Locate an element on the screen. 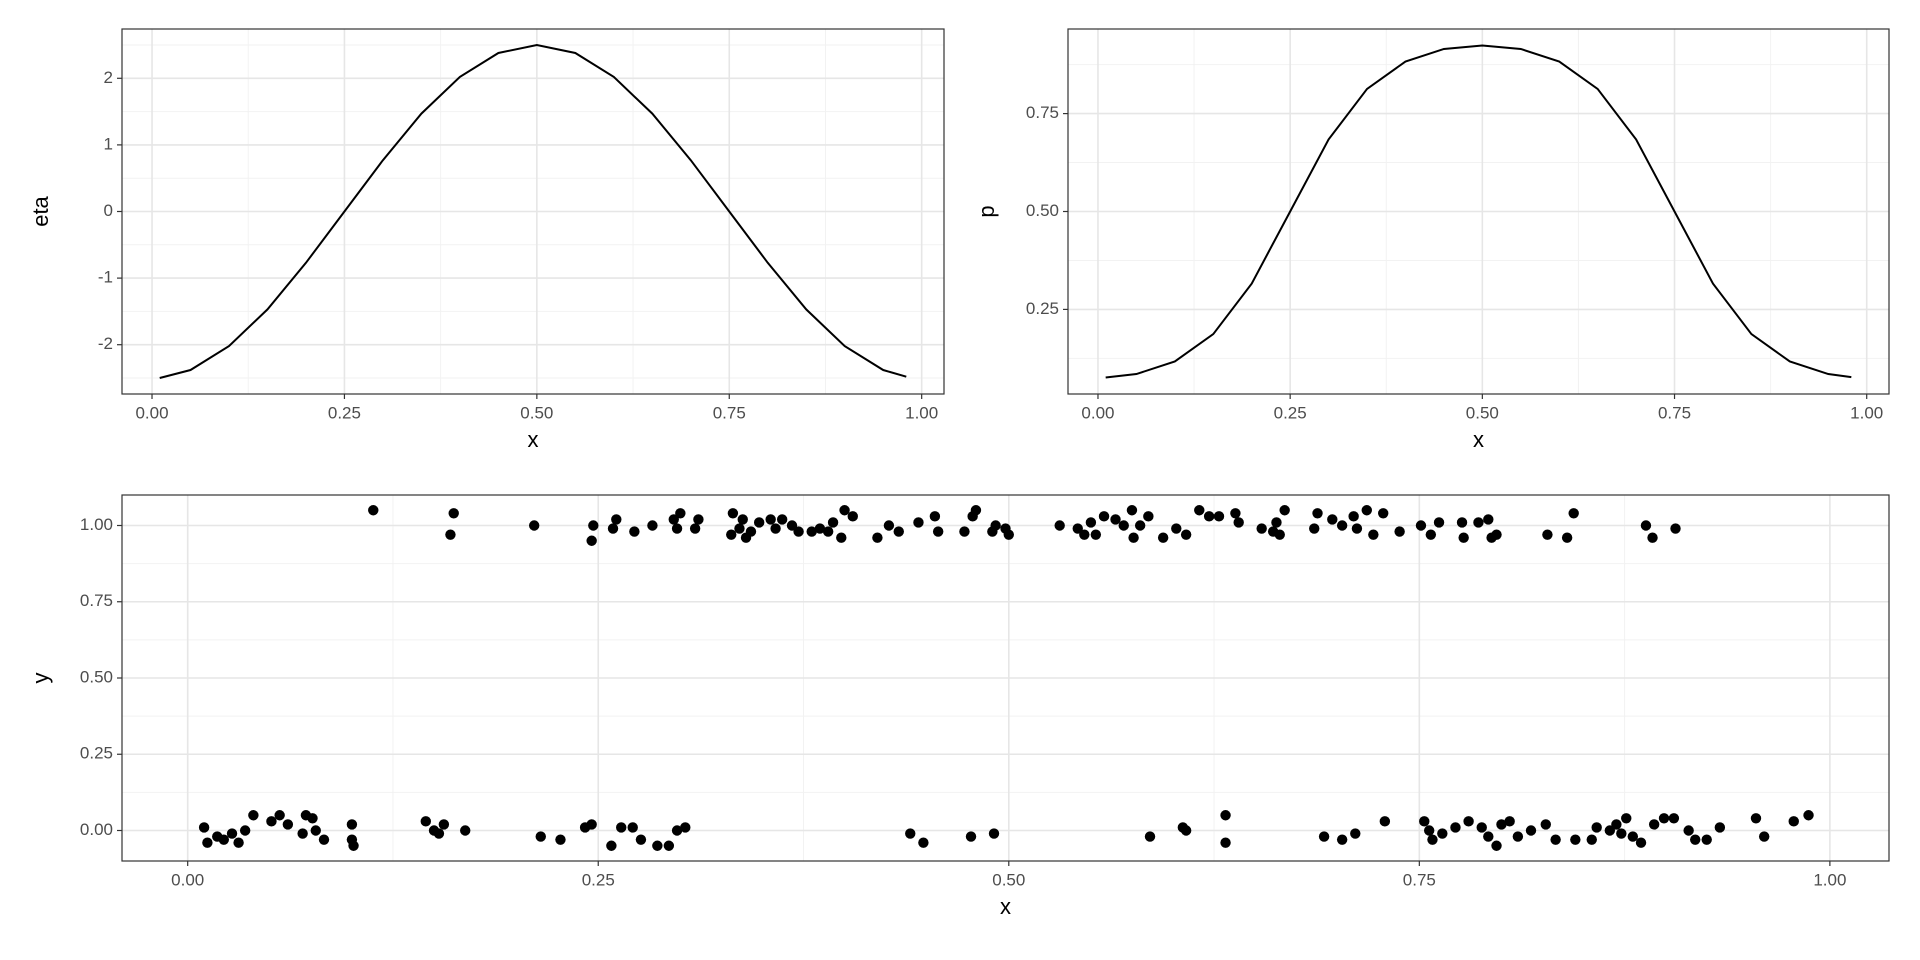 This screenshot has width=1920, height=960. x-axis-title: x is located at coordinates (533, 439).